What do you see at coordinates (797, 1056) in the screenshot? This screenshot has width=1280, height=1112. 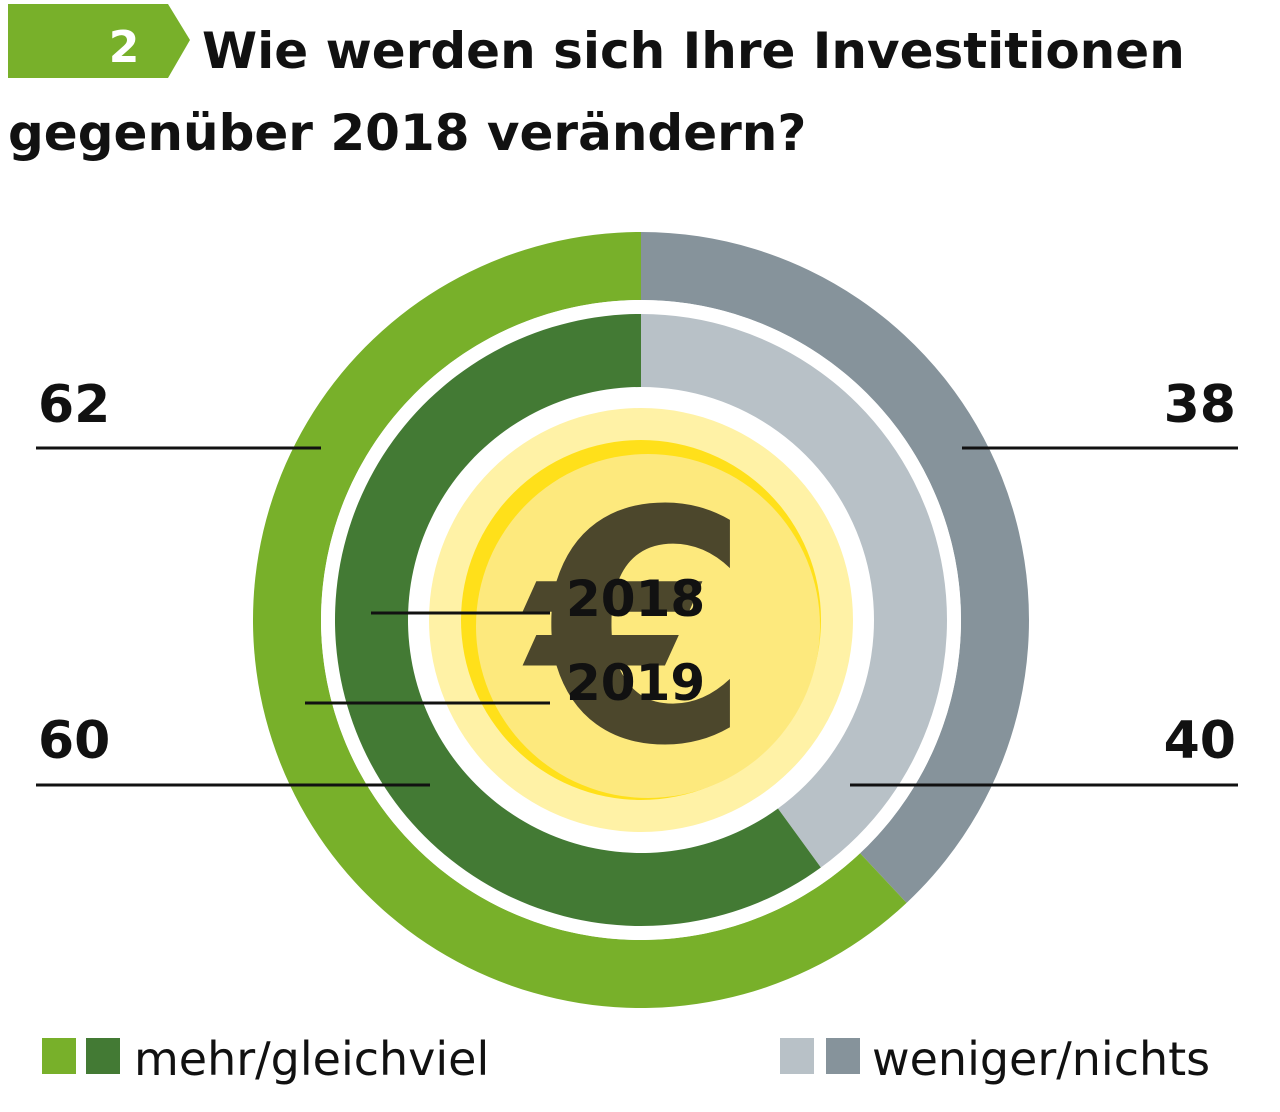 I see `legend-swatch-weniger-2018` at bounding box center [797, 1056].